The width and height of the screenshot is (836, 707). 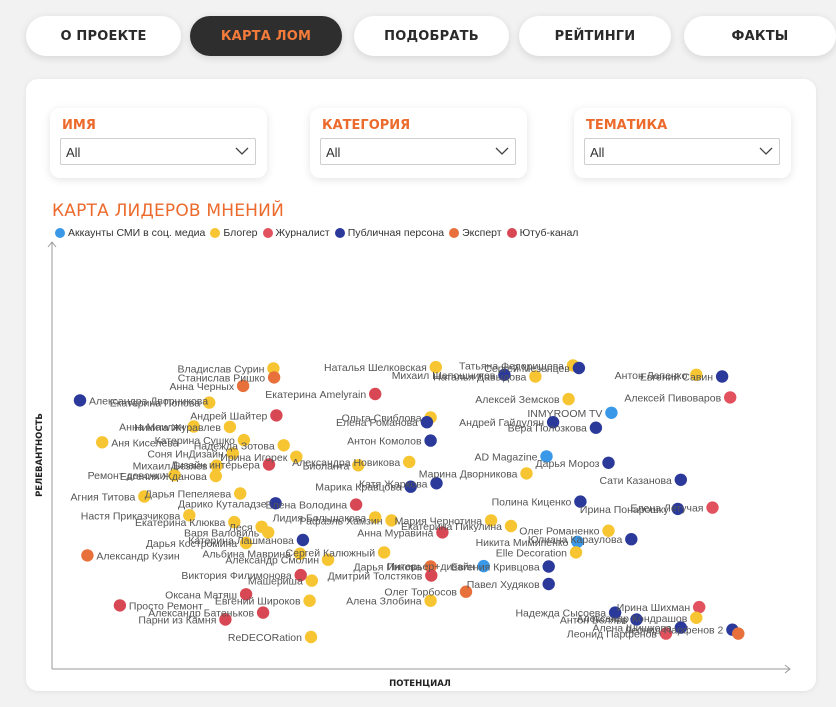 I want to click on legend-item-smi: Аккаунты СМИ в соц. медиа, so click(x=130, y=233).